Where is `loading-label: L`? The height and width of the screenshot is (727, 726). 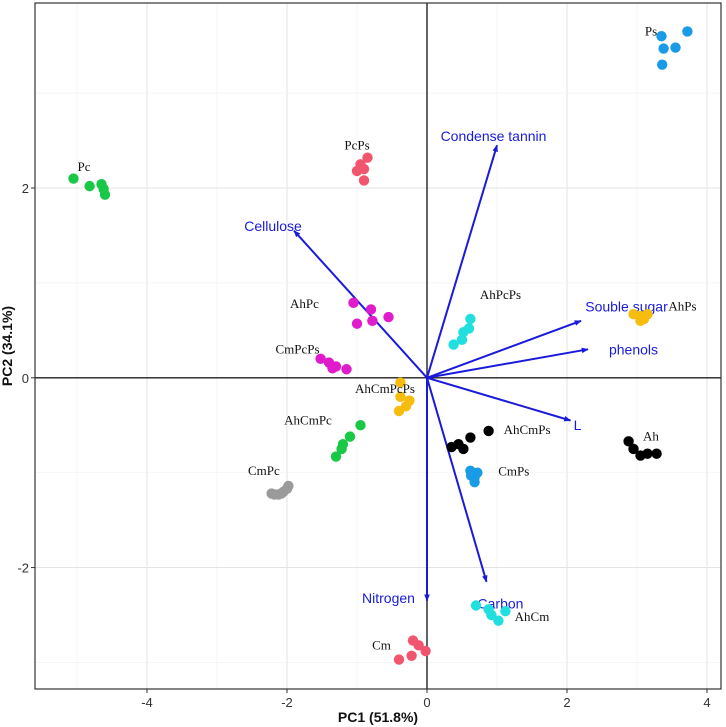 loading-label: L is located at coordinates (578, 425).